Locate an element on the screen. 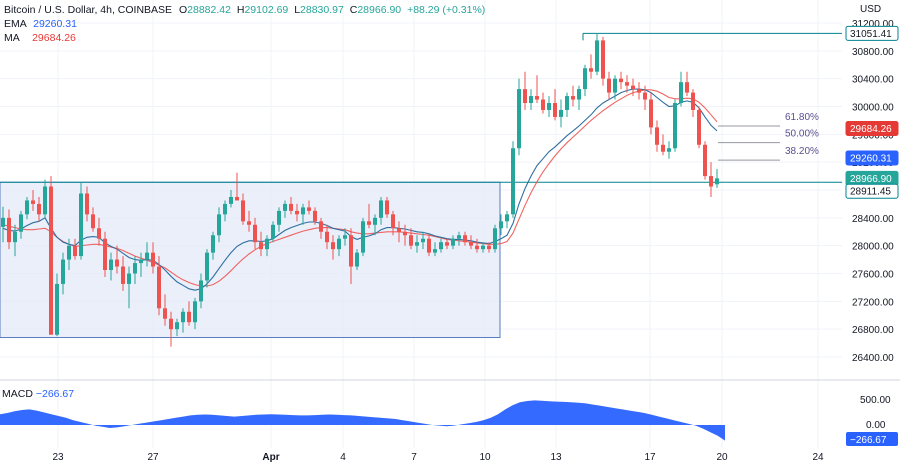  ema-legend: EMA 29260.31 is located at coordinates (40, 24).